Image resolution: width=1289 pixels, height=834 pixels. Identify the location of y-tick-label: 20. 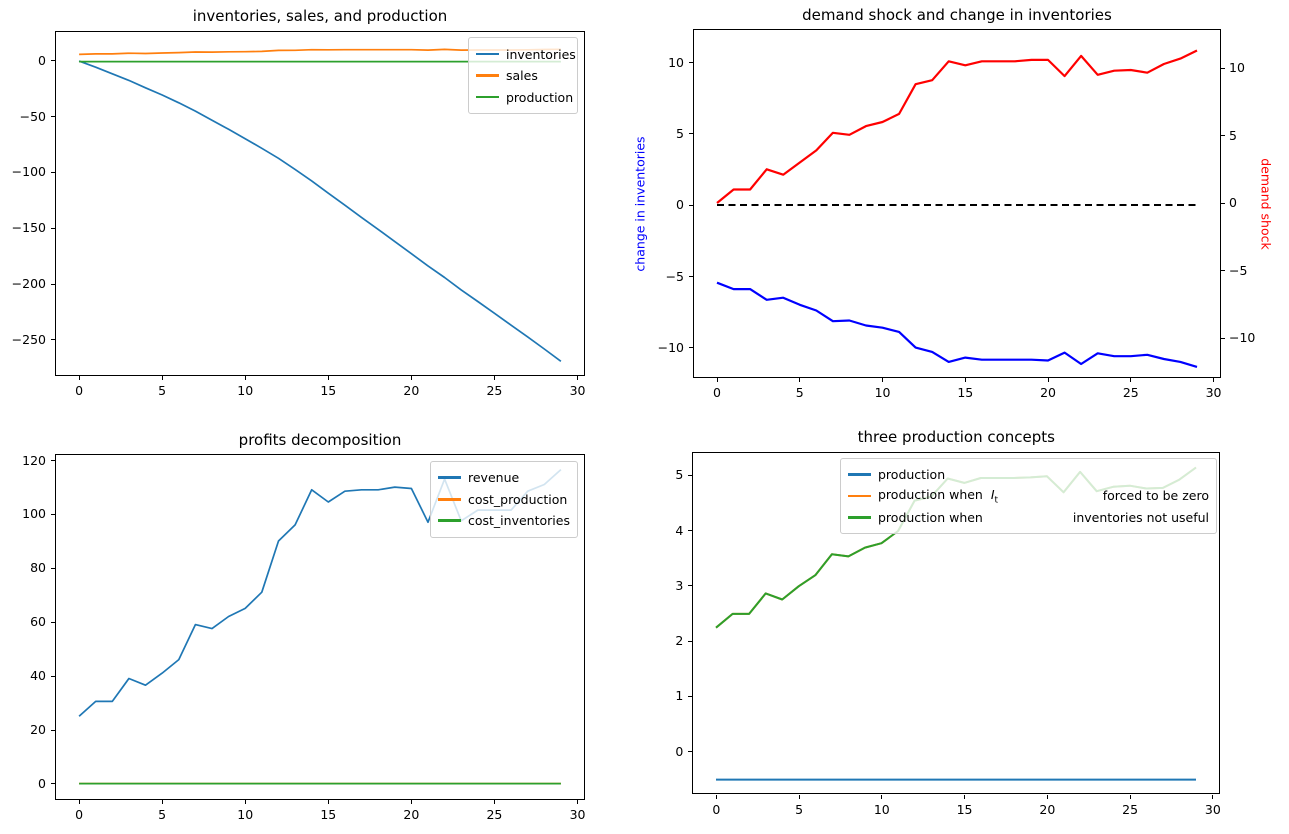
(38, 730).